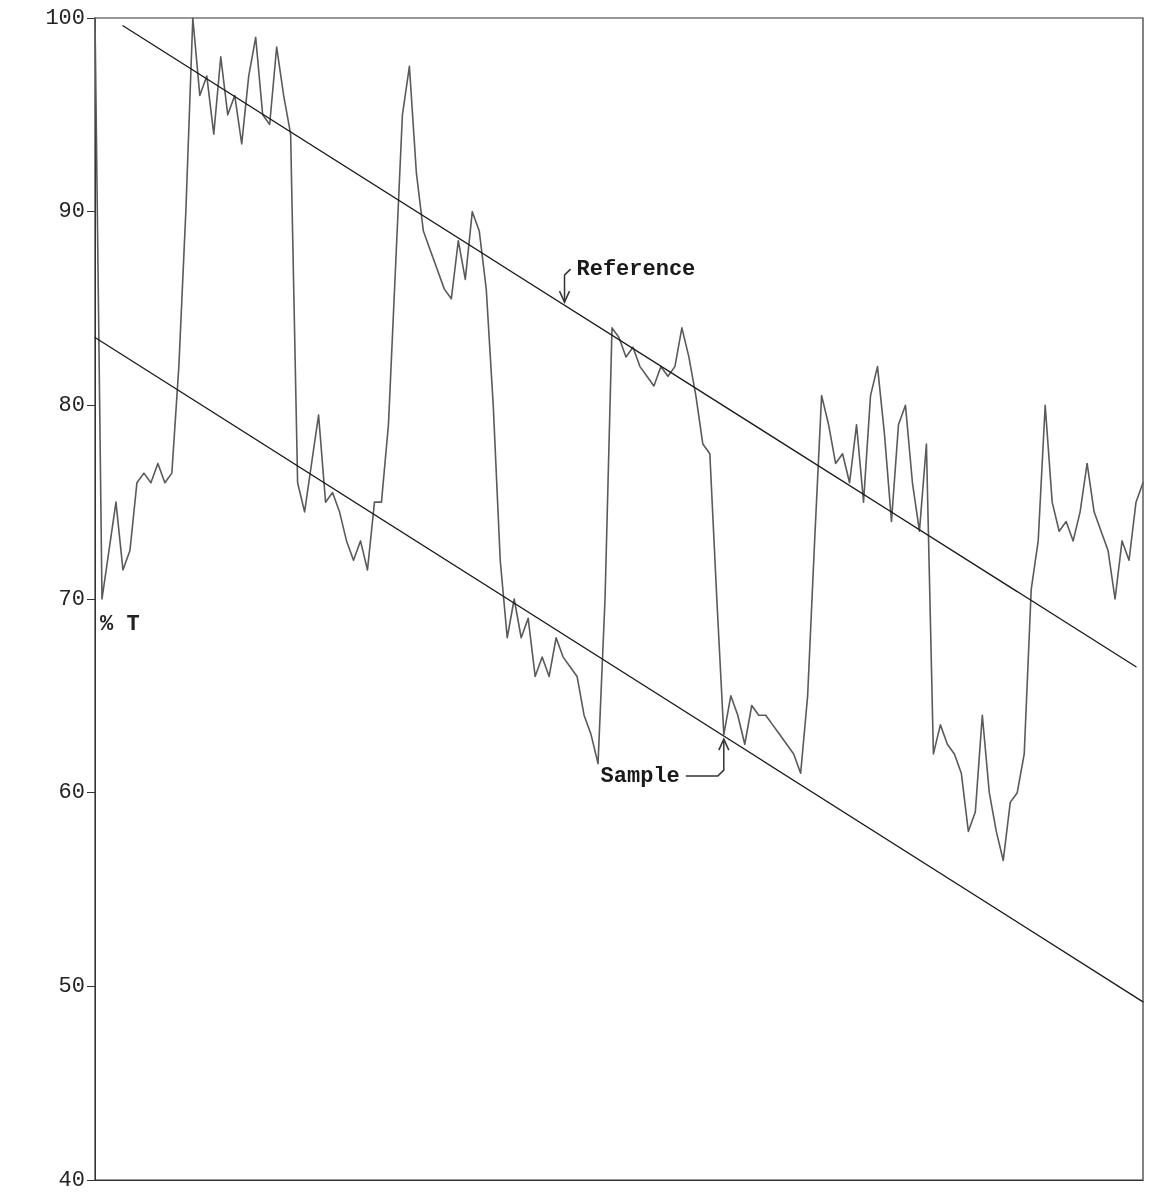  Describe the element at coordinates (640, 776) in the screenshot. I see `text: Sample` at that location.